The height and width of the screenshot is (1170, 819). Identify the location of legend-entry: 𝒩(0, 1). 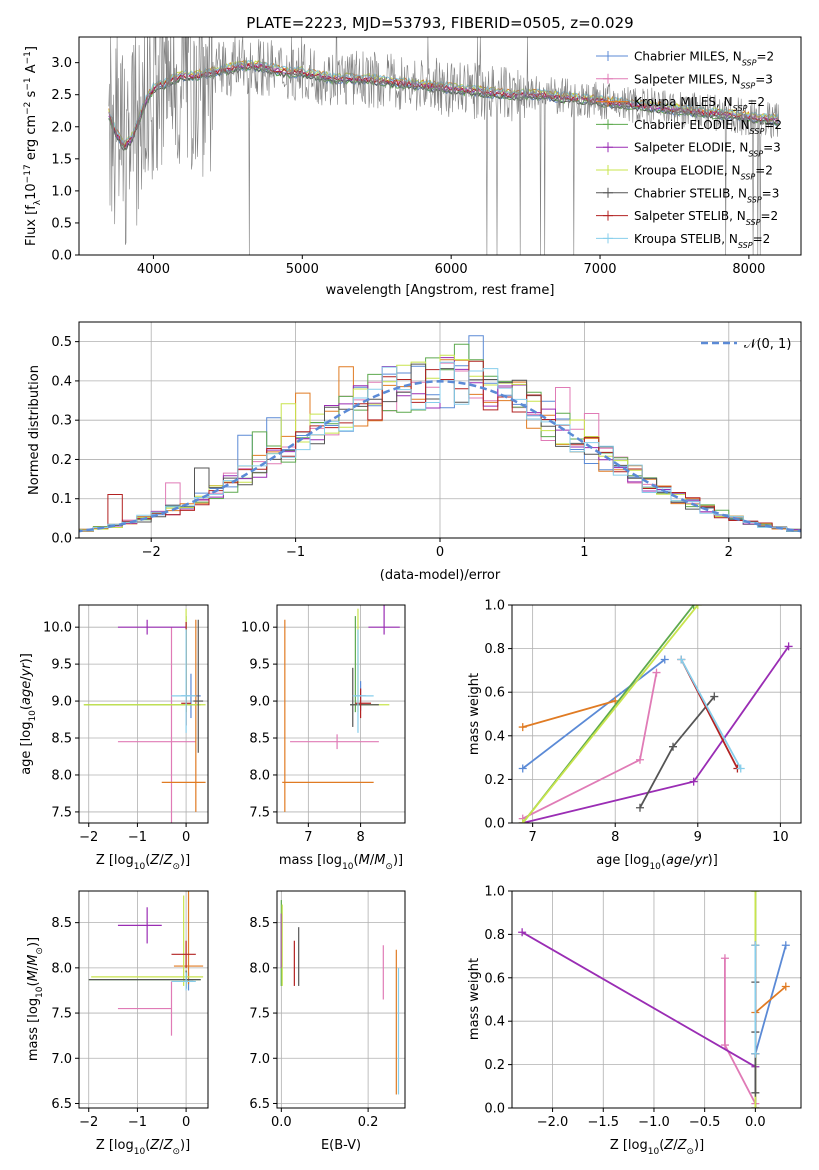
(767, 344).